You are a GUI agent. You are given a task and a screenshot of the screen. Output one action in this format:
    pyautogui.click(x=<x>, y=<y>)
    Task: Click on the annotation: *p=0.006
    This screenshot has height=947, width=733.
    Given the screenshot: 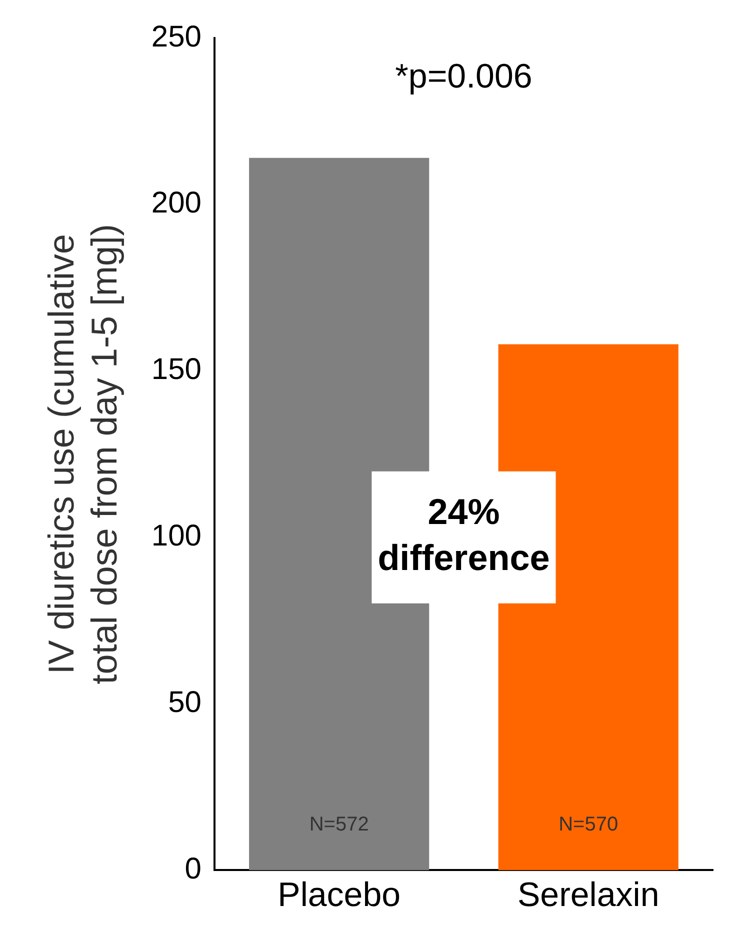 What is the action you would take?
    pyautogui.click(x=463, y=76)
    